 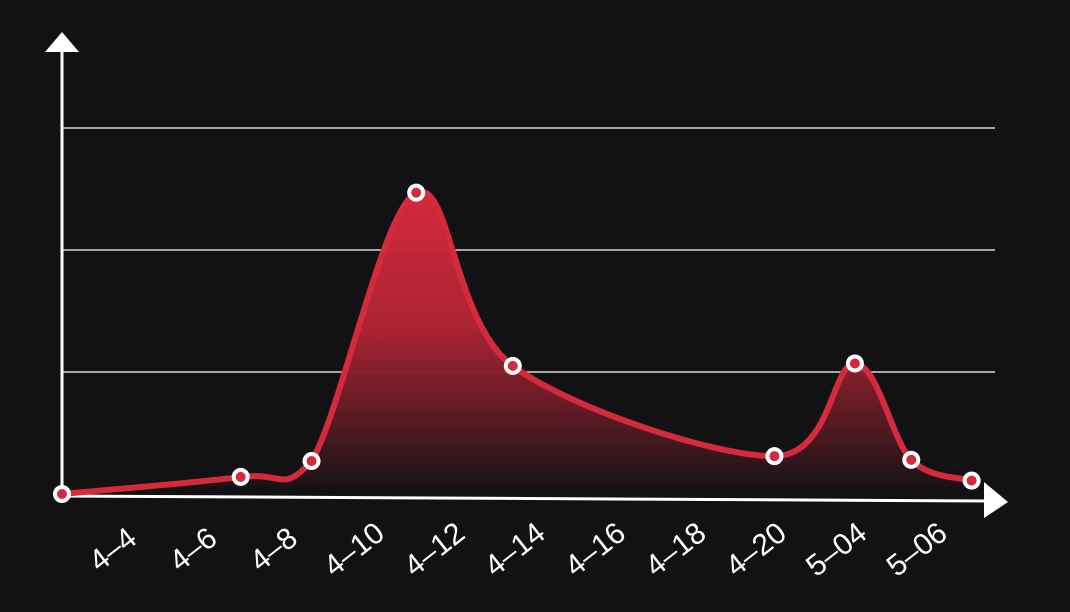 I want to click on x-tick-label: 4–8, so click(x=274, y=549).